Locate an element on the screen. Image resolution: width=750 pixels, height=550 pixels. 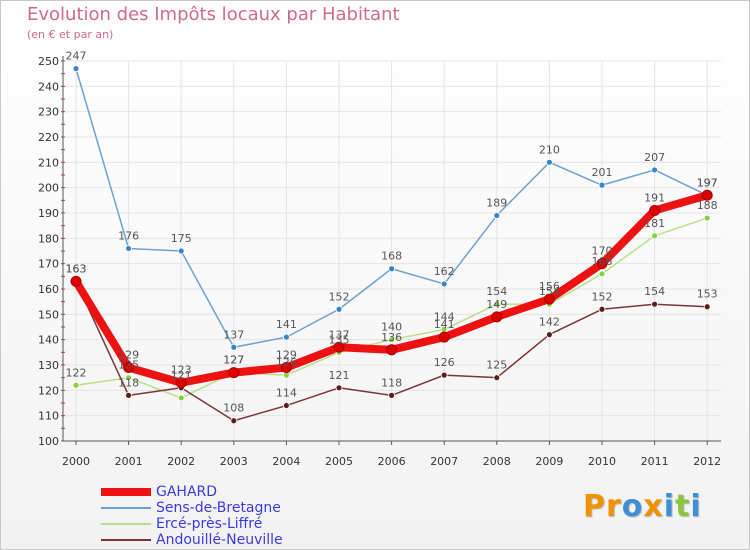
data-label-sens-de-bretagne: 207 is located at coordinates (654, 157).